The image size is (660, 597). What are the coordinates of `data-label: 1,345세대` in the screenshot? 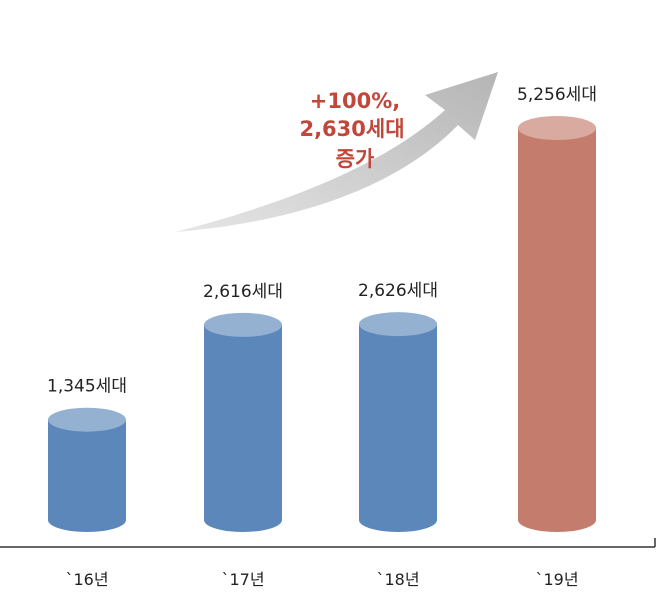 It's located at (87, 387).